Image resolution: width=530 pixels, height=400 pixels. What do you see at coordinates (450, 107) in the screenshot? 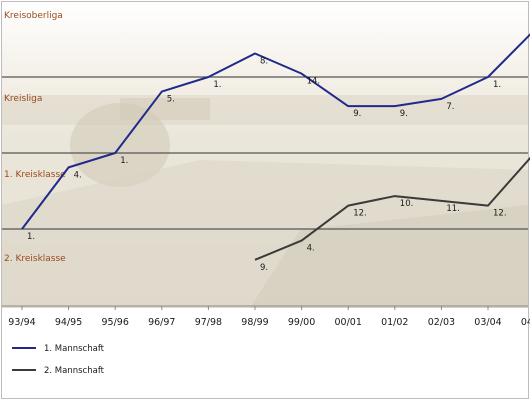
I see `data-label: 7.` at bounding box center [450, 107].